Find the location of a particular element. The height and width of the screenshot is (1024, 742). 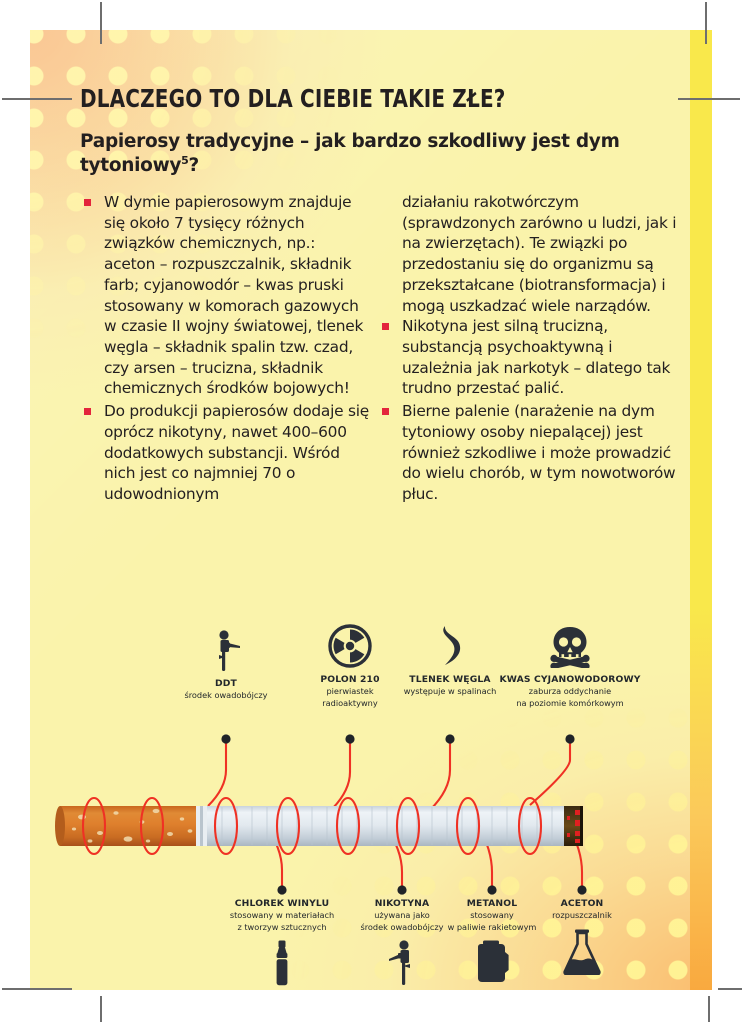

topic-description: w paliwie rakietowym is located at coordinates (492, 926).